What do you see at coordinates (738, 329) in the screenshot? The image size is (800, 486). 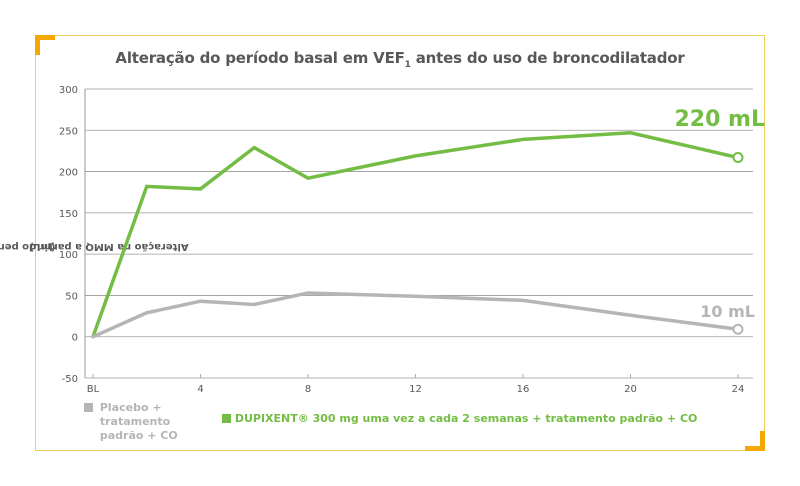 I see `series-end-marker-placebo` at bounding box center [738, 329].